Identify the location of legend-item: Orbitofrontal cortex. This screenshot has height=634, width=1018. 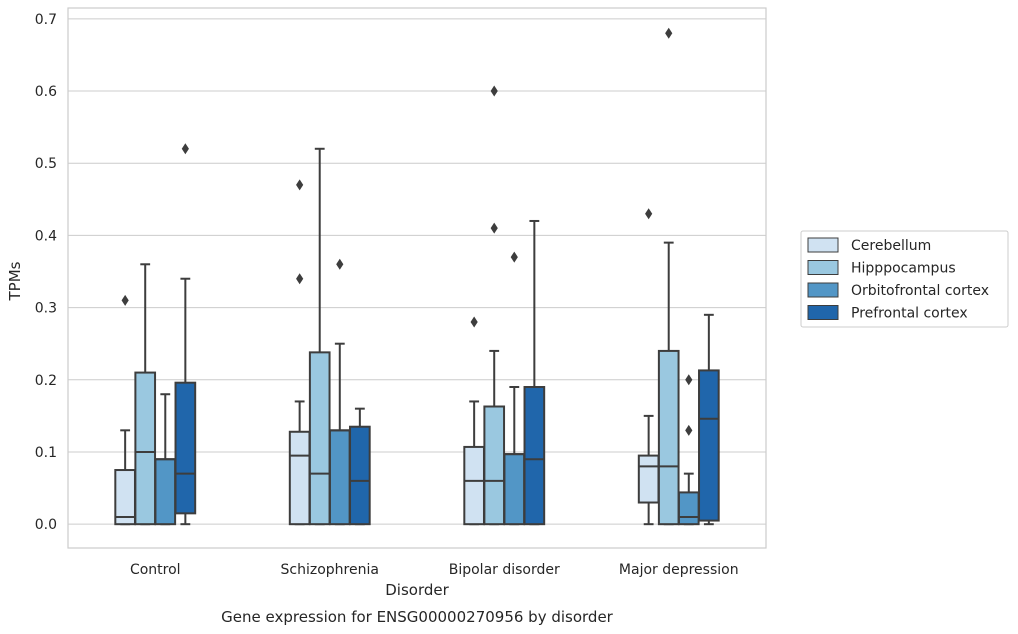
(898, 290).